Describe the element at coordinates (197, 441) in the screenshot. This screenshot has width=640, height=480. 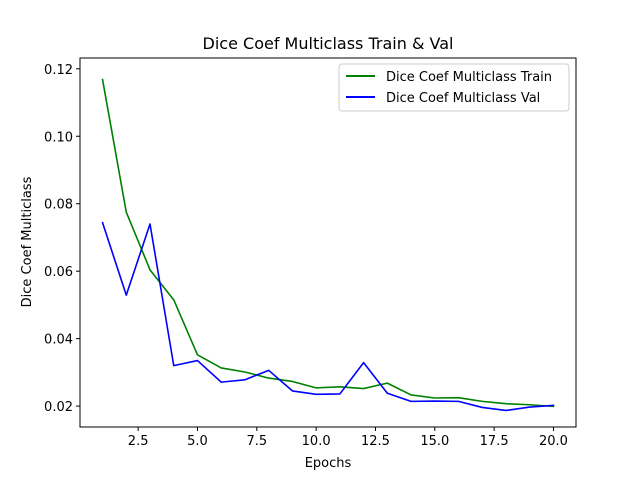
I see `x-tick-label: 5.0` at that location.